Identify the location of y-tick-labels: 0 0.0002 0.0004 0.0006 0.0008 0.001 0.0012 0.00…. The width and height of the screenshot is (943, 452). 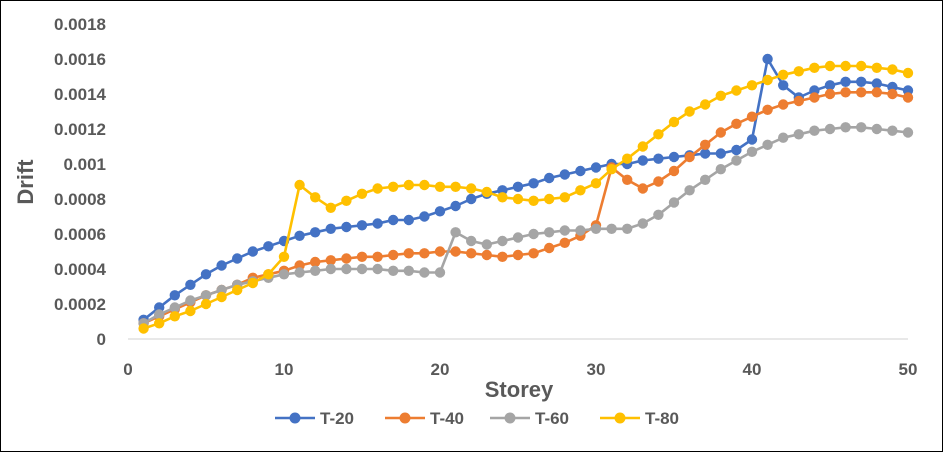
(80, 182).